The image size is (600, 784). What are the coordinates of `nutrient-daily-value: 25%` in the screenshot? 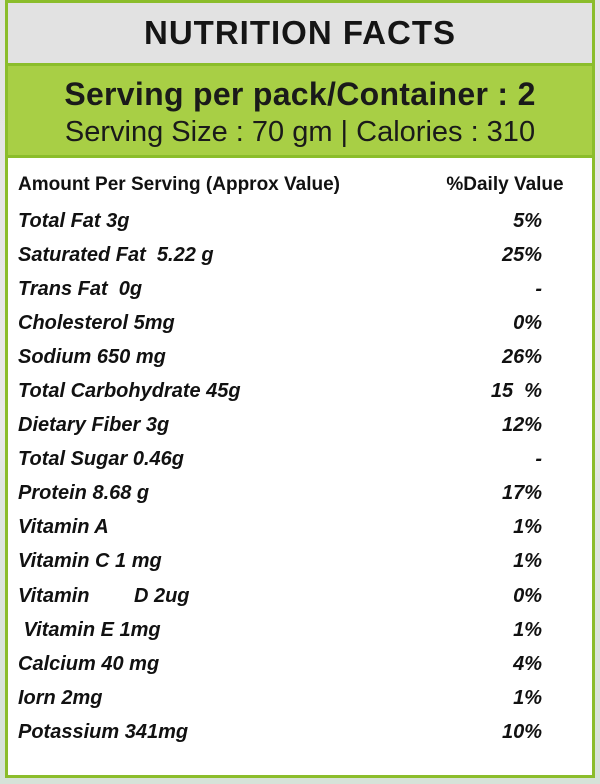 It's located at (521, 254).